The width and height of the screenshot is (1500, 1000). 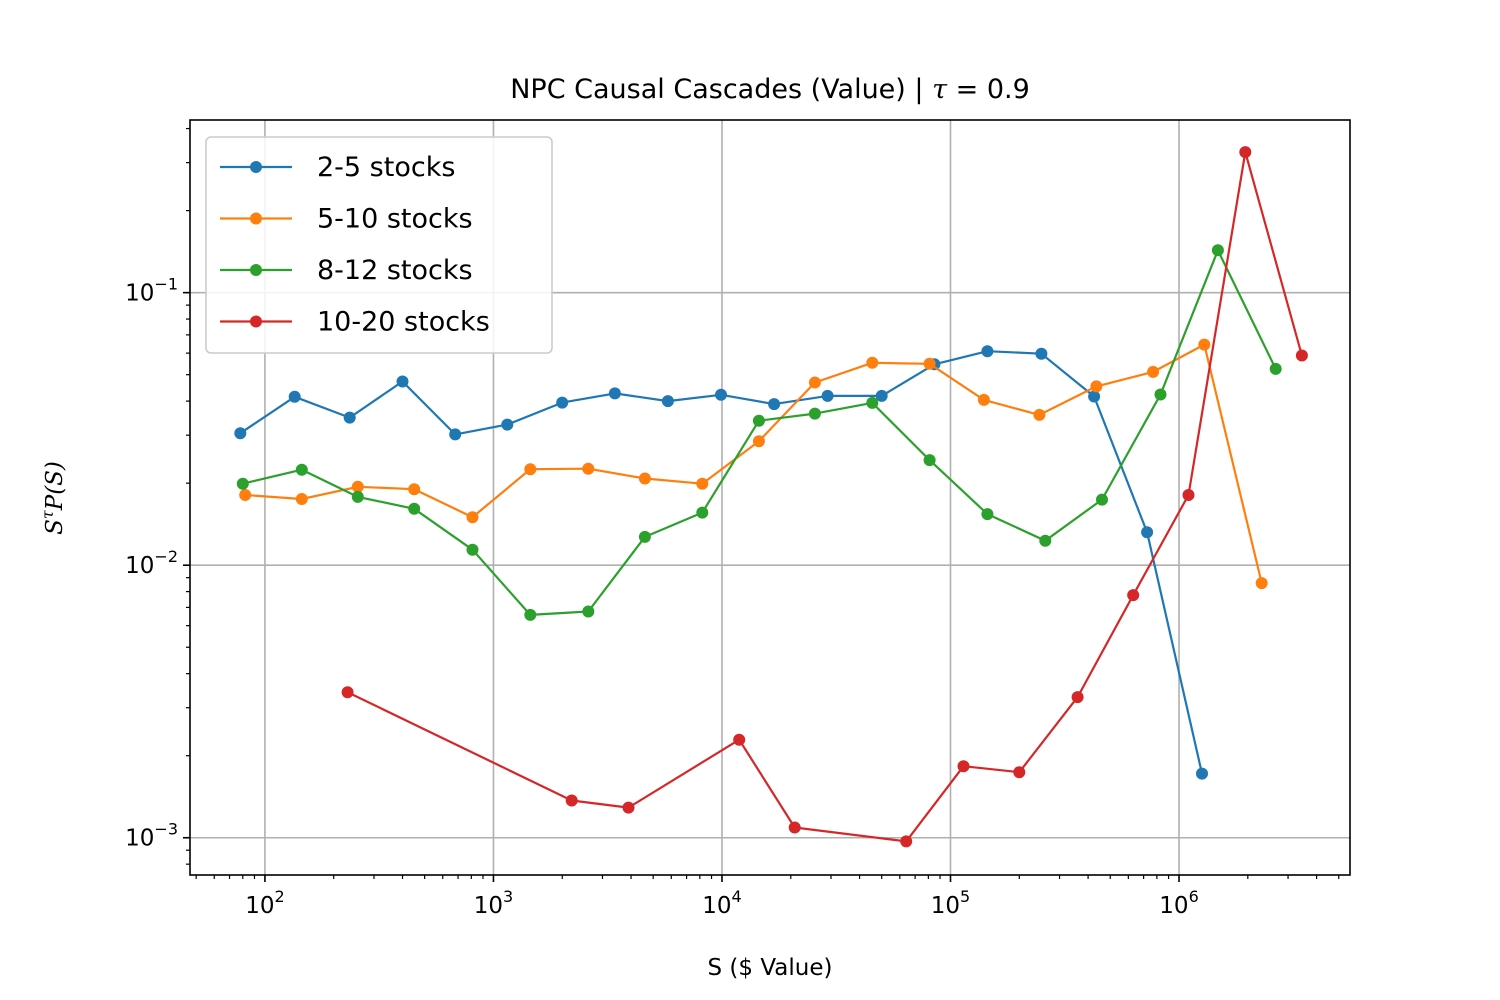 What do you see at coordinates (770, 89) in the screenshot?
I see `chart-title: NPC Causal Cascades (Value) | τ = 0.9` at bounding box center [770, 89].